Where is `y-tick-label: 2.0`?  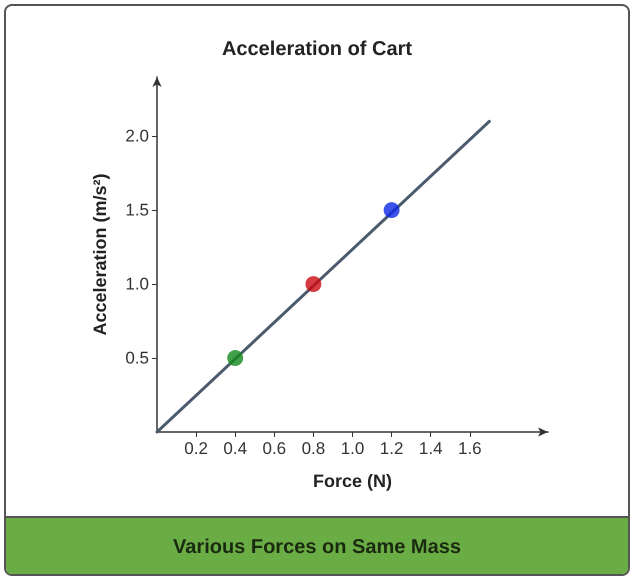
y-tick-label: 2.0 is located at coordinates (137, 136).